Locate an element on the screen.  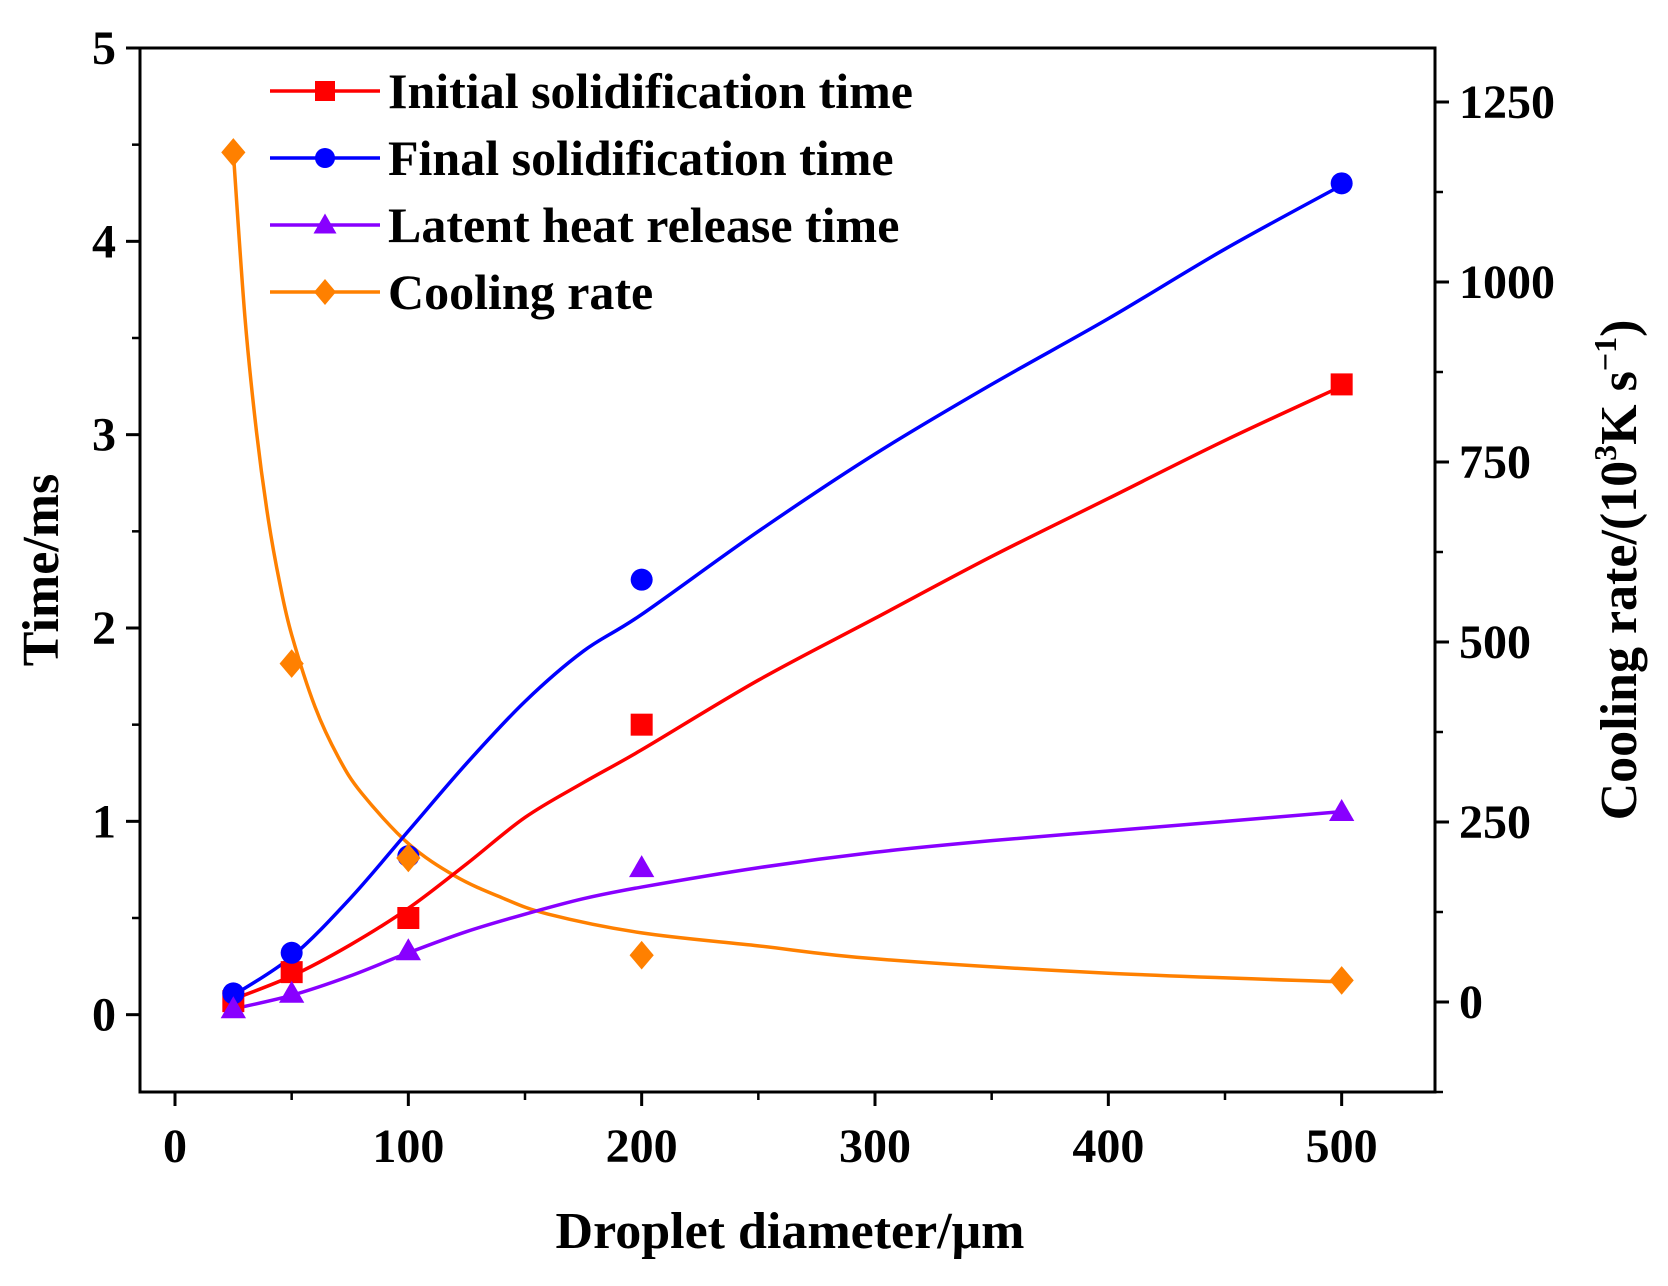
x-tick-label: 0 is located at coordinates (175, 1146).